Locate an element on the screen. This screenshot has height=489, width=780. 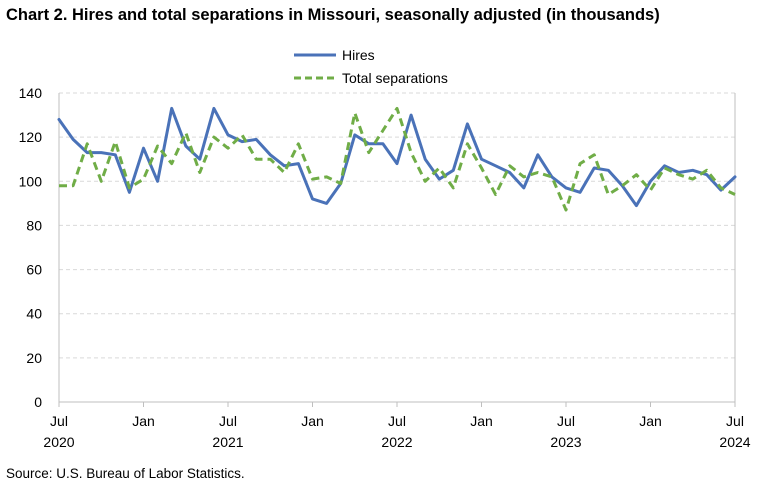
x-tick-label-year: 2022 is located at coordinates (396, 442).